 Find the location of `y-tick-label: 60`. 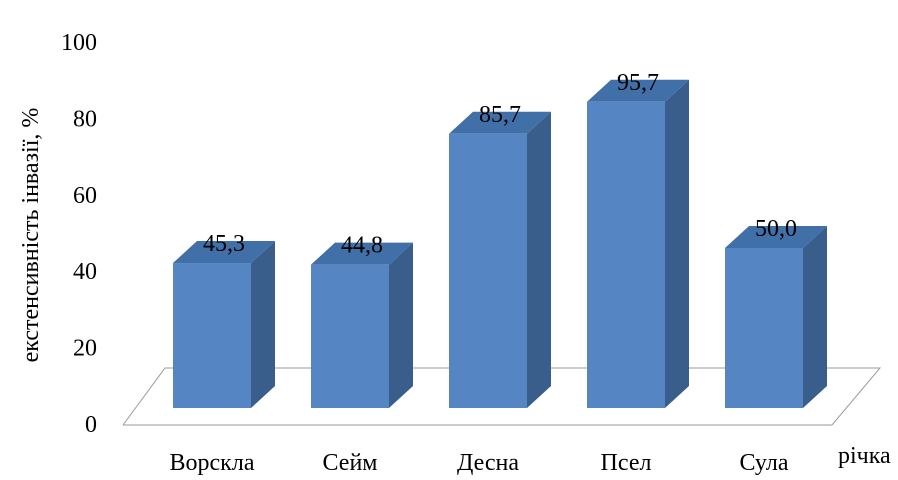

y-tick-label: 60 is located at coordinates (85, 196).